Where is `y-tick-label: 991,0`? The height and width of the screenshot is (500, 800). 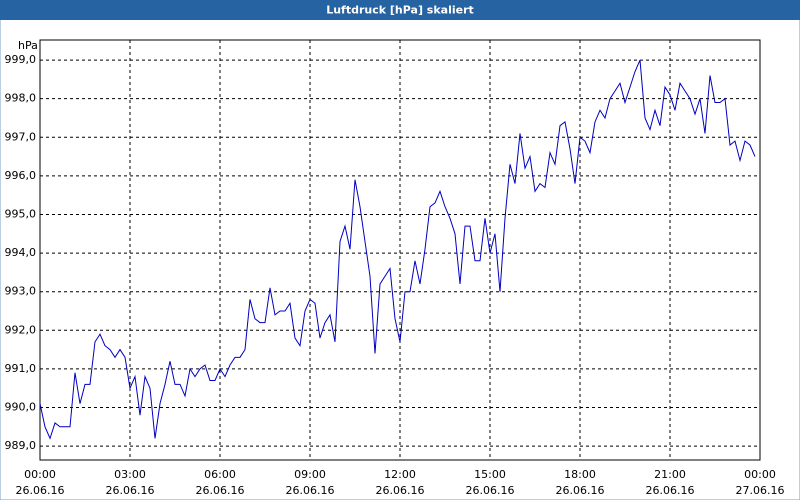
y-tick-label: 991,0 is located at coordinates (21, 368).